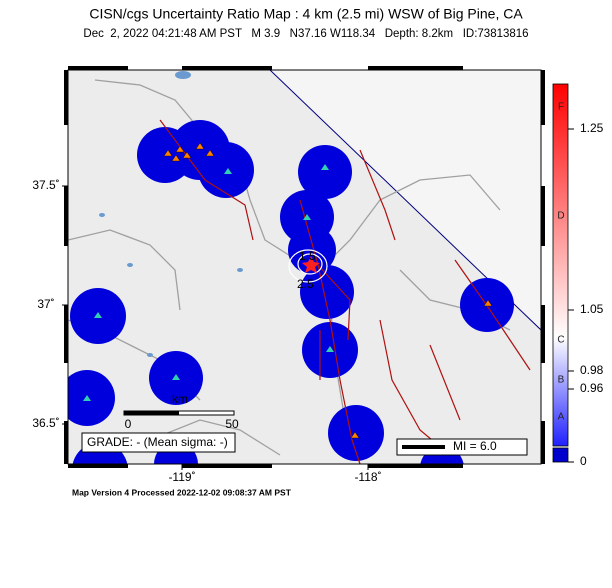 Image resolution: width=612 pixels, height=588 pixels. I want to click on scale-end: 50, so click(232, 424).